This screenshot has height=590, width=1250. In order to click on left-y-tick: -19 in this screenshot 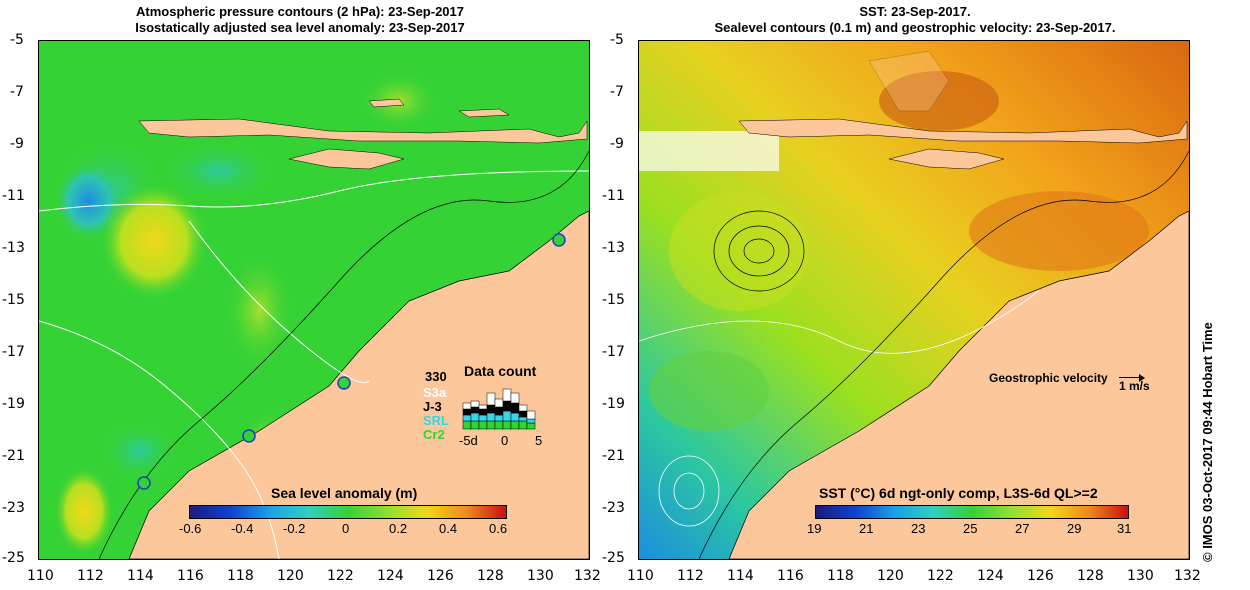, I will do `click(13, 404)`.